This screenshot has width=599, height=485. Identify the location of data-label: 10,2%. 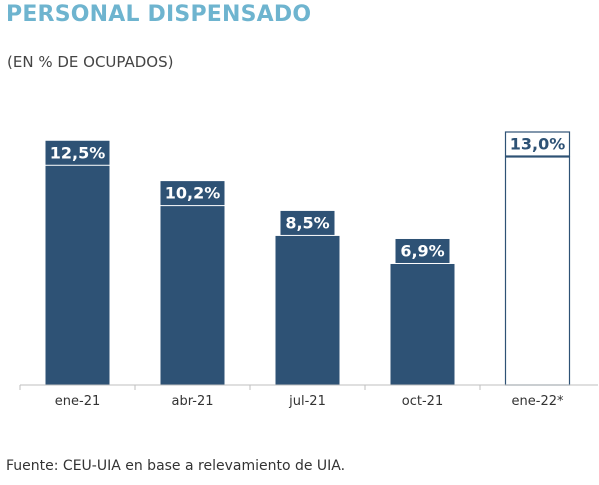
(193, 193).